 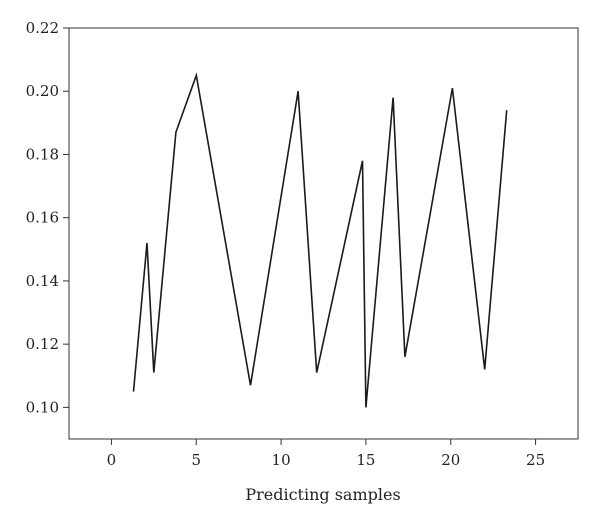 What do you see at coordinates (42, 154) in the screenshot?
I see `y-tick-label: 0.18` at bounding box center [42, 154].